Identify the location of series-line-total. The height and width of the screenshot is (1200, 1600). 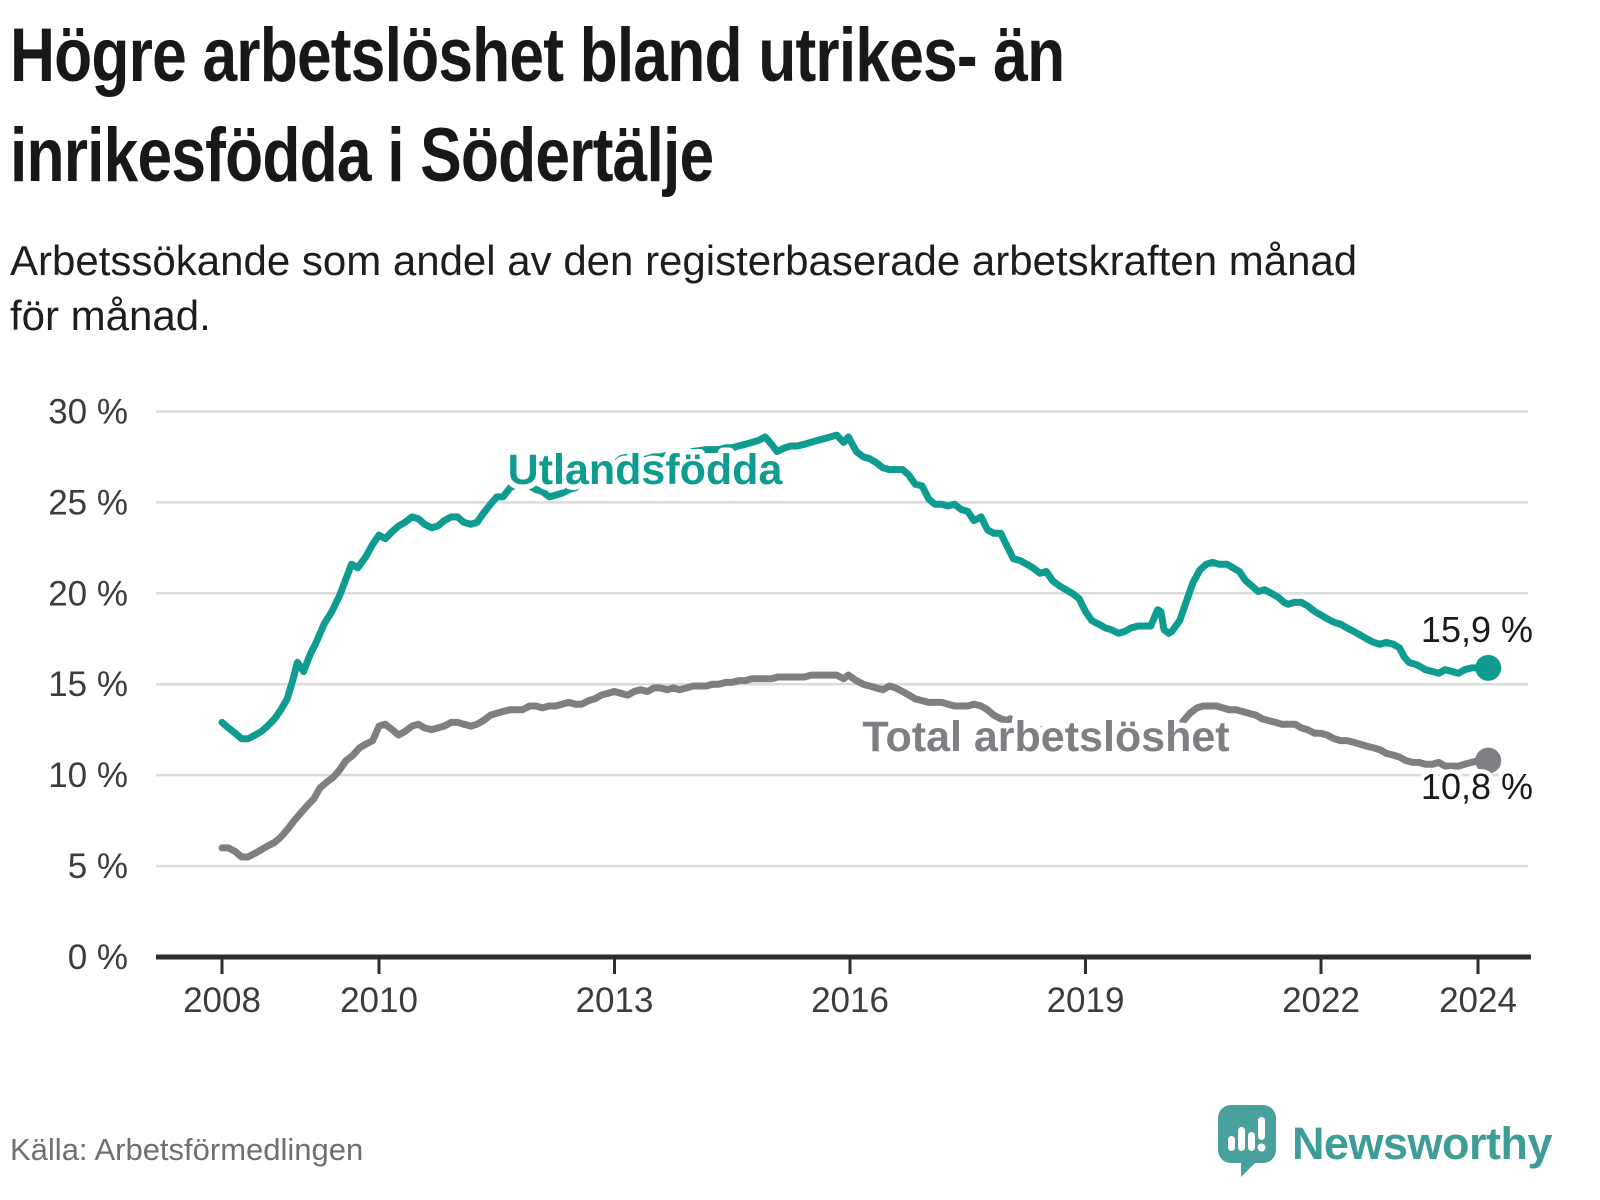
(855, 766).